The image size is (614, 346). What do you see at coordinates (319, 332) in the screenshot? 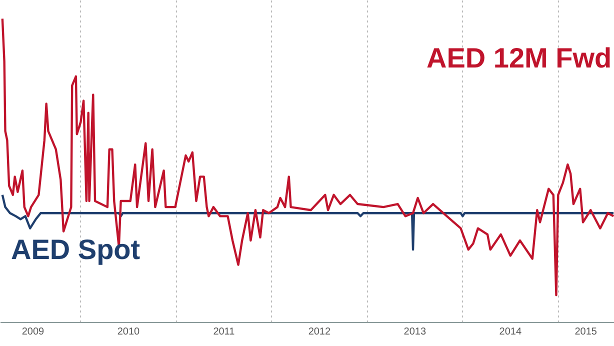
I see `x-tick-label: 2012` at bounding box center [319, 332].